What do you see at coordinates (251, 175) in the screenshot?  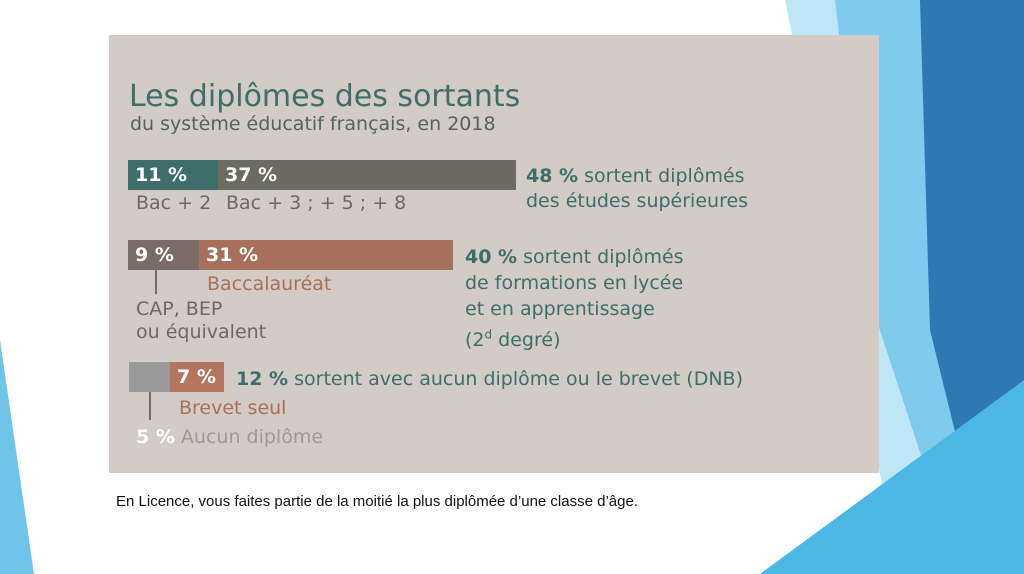 I see `bar-label: 37 %` at bounding box center [251, 175].